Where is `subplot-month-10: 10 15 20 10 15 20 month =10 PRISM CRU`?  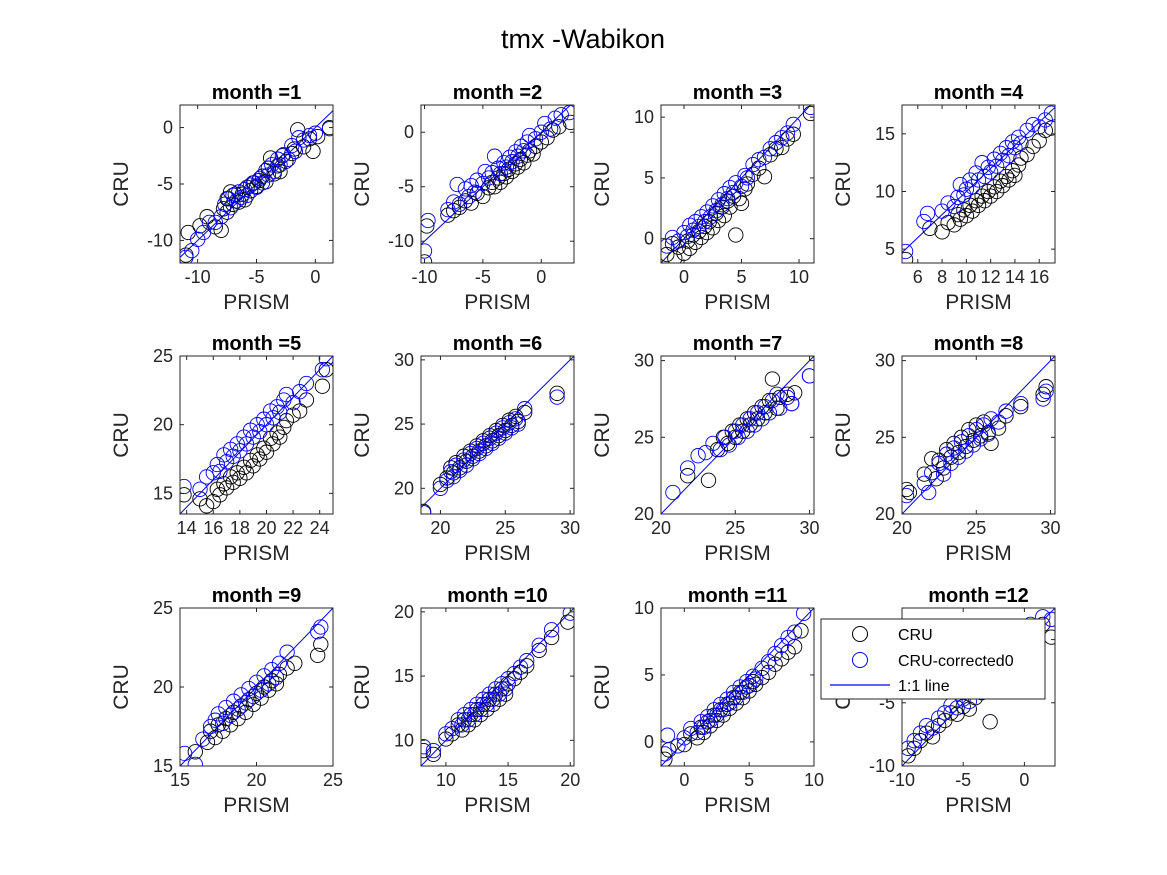 subplot-month-10: 10 15 20 10 15 20 month =10 PRISM CRU is located at coordinates (465, 701).